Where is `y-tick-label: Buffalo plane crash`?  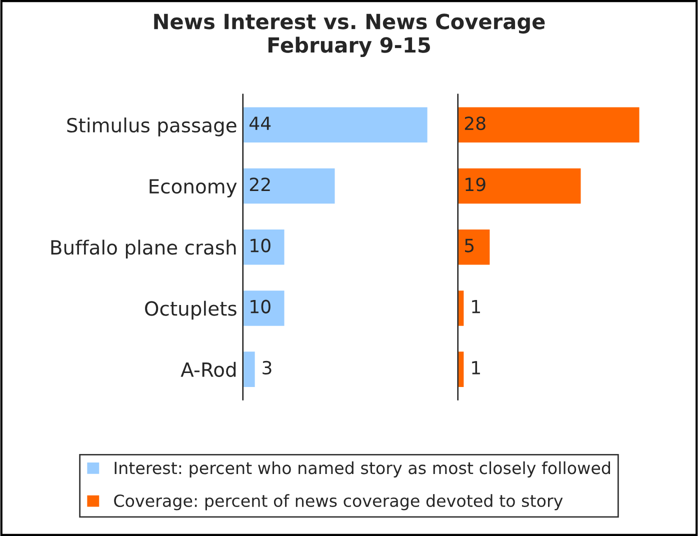
y-tick-label: Buffalo plane crash is located at coordinates (143, 249).